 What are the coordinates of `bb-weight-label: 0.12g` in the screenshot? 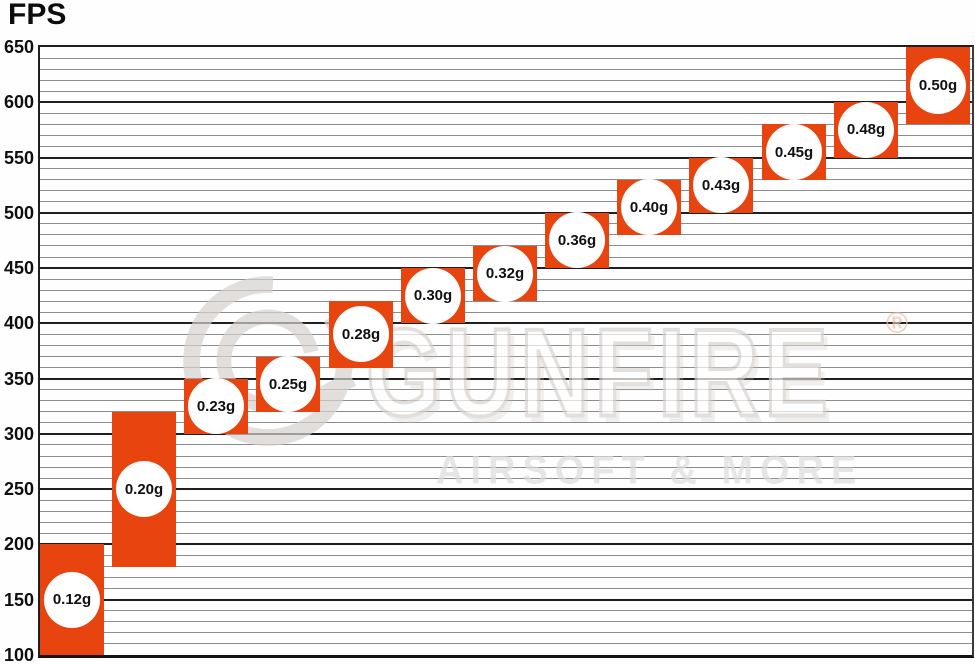 It's located at (72, 600).